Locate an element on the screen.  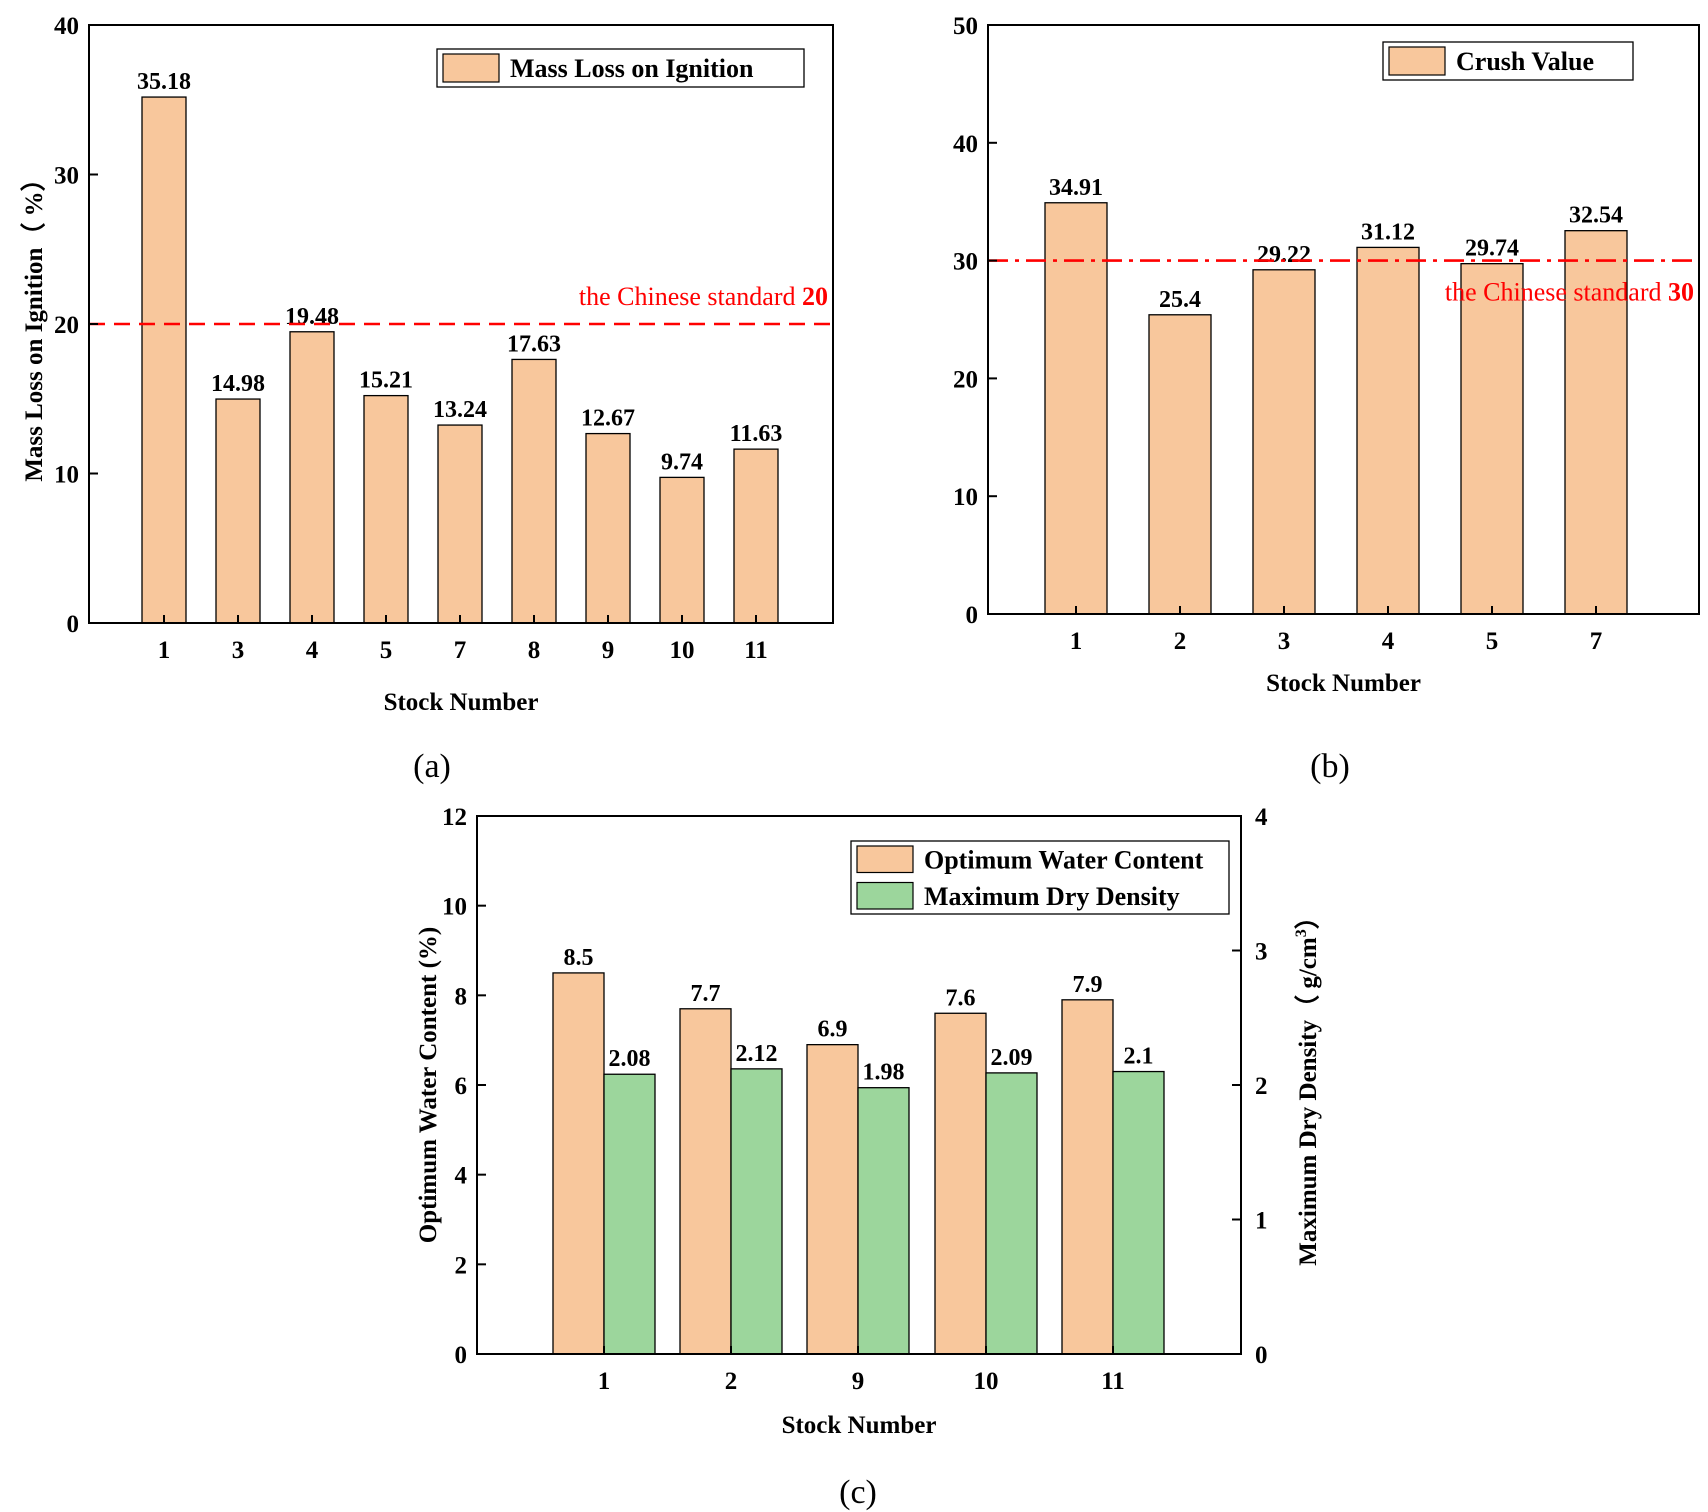
reference-value: 30 is located at coordinates (1681, 292).